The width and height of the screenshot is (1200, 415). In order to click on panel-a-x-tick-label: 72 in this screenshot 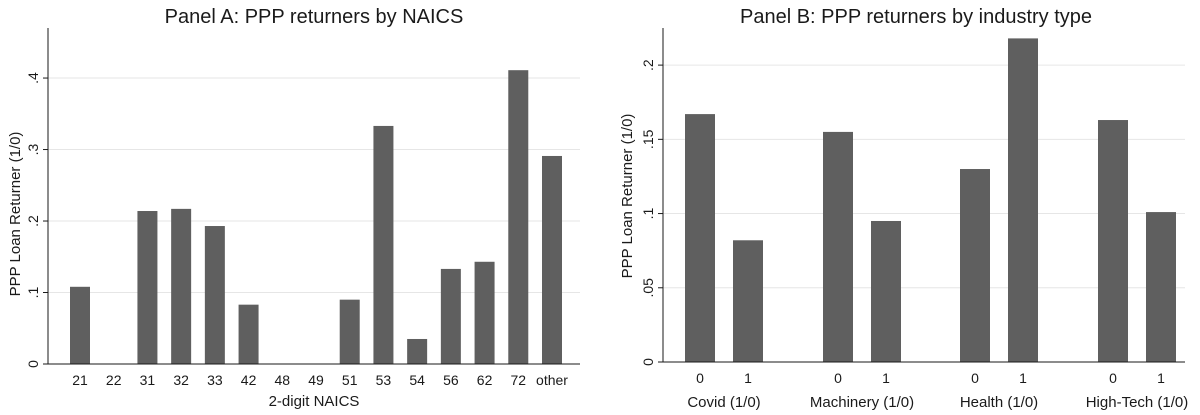, I will do `click(518, 380)`.